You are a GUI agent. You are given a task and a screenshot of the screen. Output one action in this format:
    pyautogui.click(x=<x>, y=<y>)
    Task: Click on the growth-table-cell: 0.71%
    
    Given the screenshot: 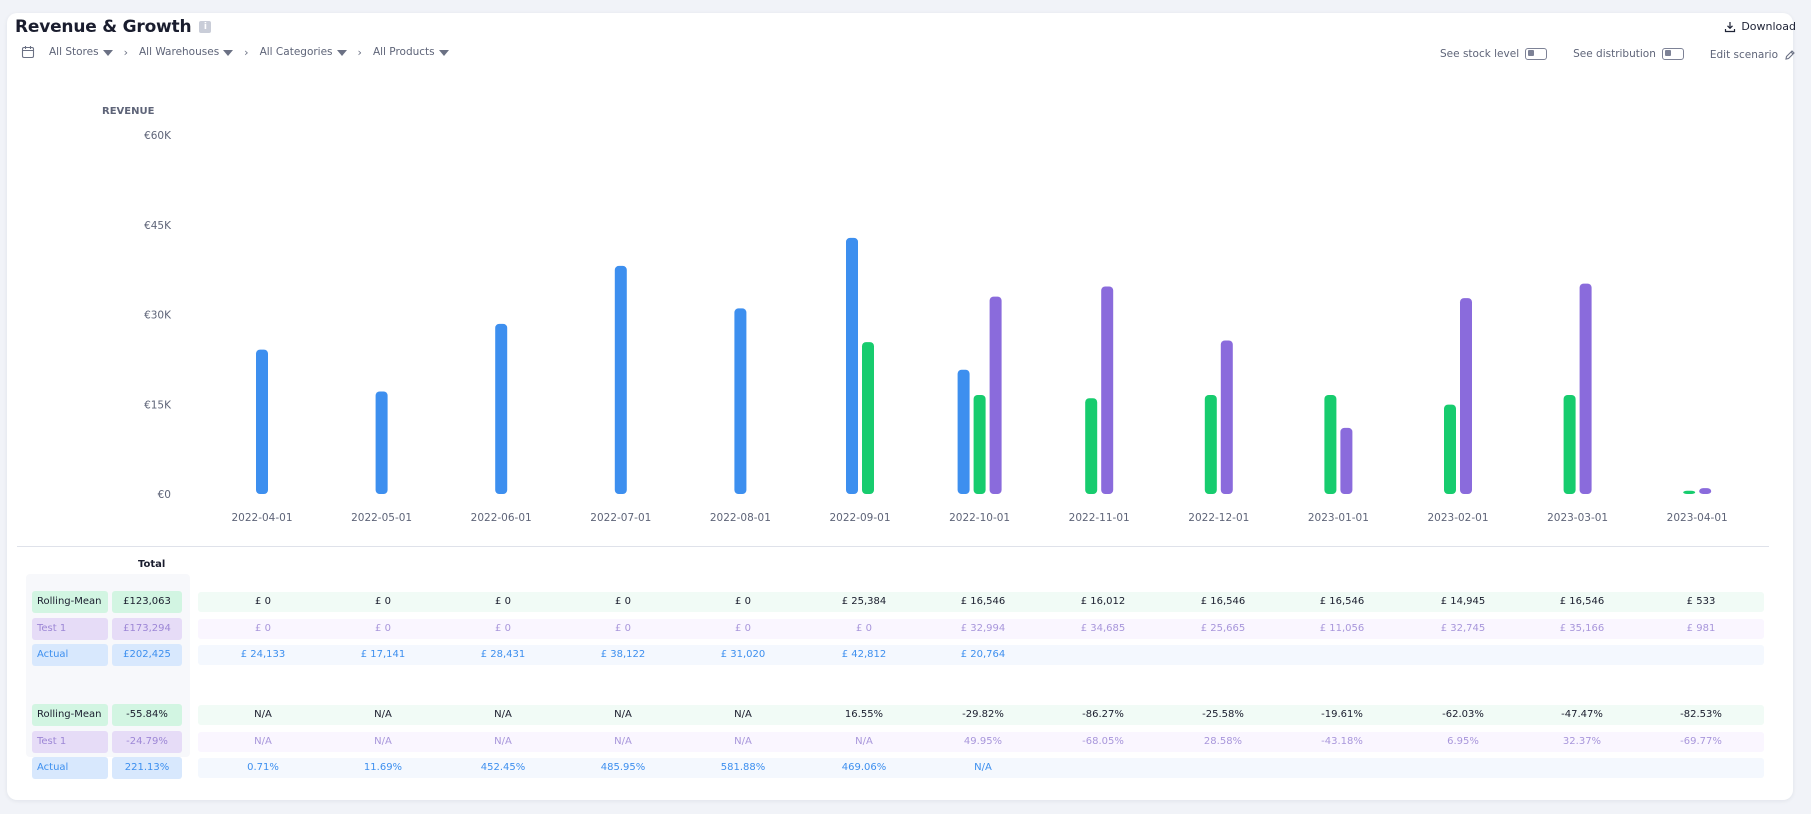 What is the action you would take?
    pyautogui.click(x=263, y=767)
    